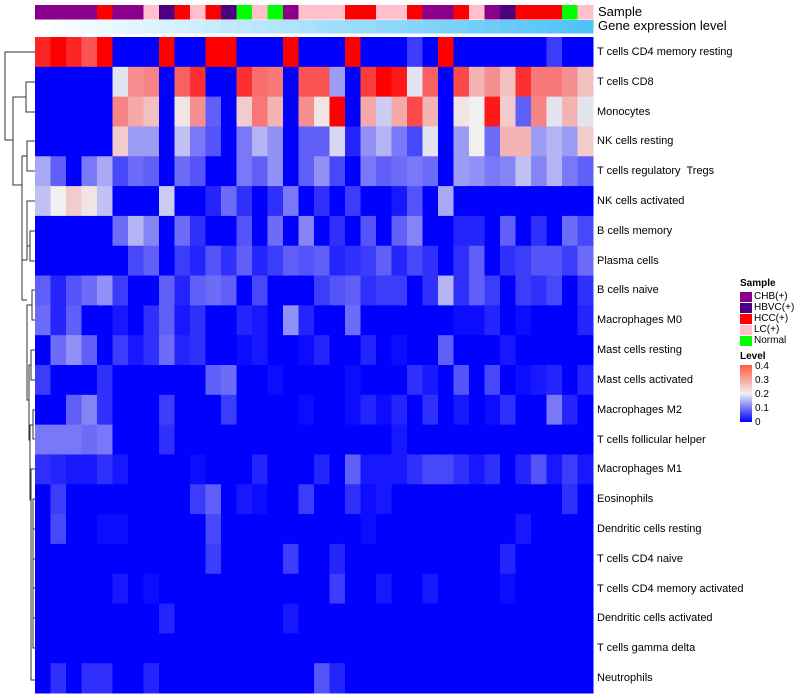 The image size is (800, 700). Describe the element at coordinates (446, 12) in the screenshot. I see `sample-annotation-cell` at that location.